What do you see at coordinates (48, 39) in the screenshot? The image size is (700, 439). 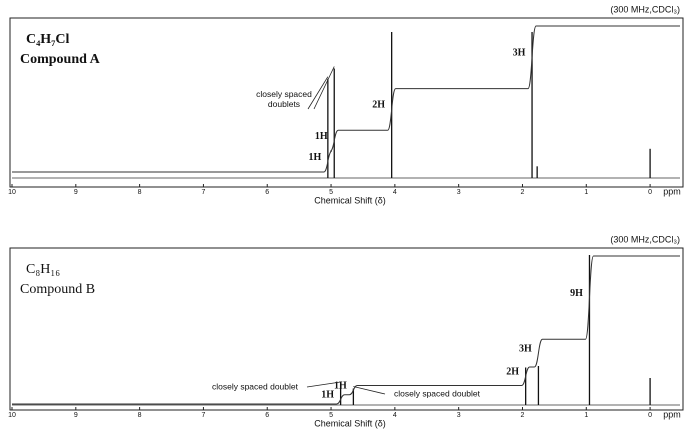 I see `formula: C₄H₇Cl` at bounding box center [48, 39].